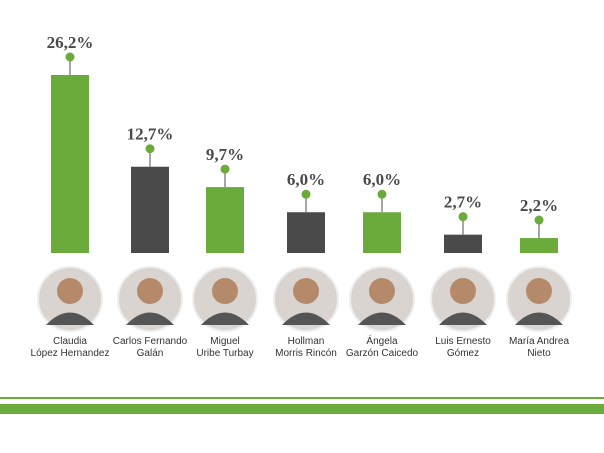 This screenshot has height=453, width=604. Describe the element at coordinates (306, 341) in the screenshot. I see `candidate-name: Hollman` at that location.